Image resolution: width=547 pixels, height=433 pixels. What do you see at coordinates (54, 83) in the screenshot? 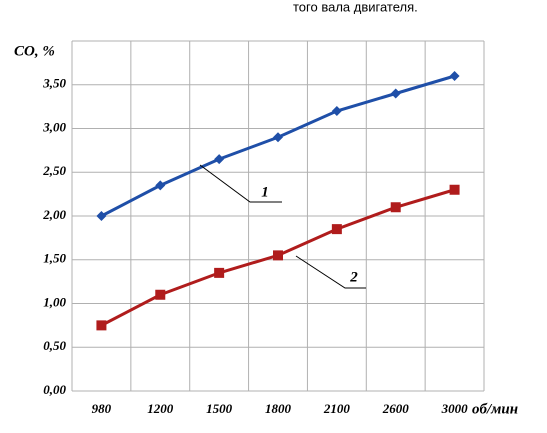
I see `y-tick-label: 3,50` at bounding box center [54, 83].